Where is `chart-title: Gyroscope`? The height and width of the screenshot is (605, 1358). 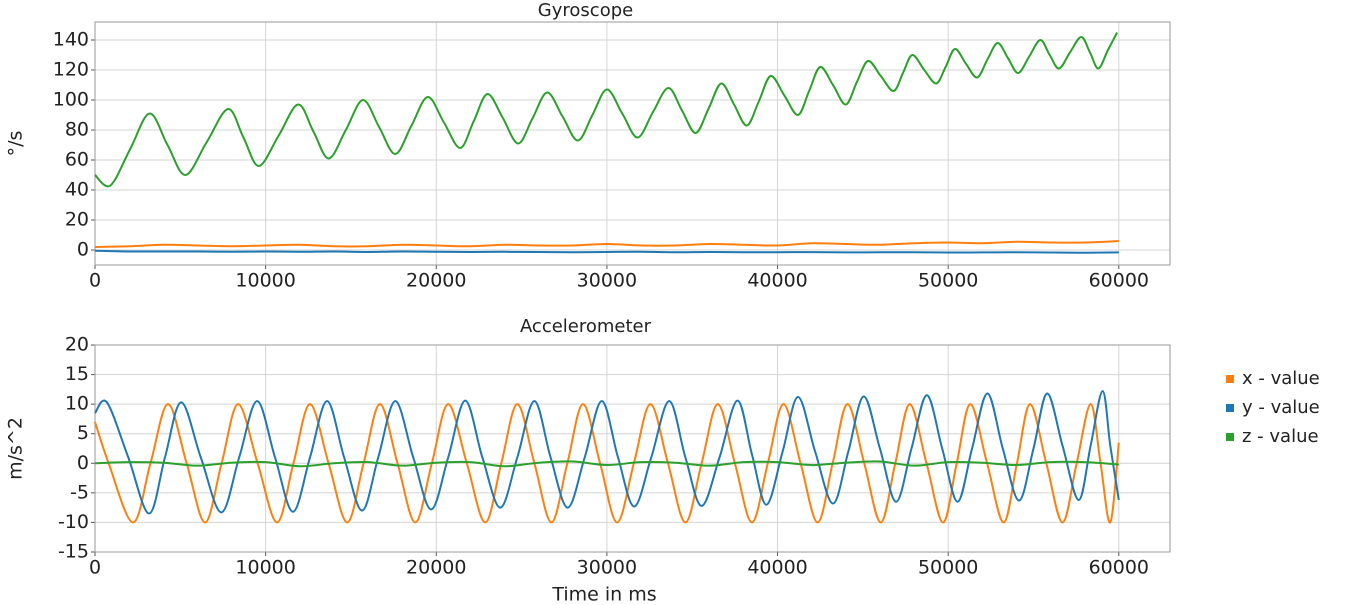
chart-title: Gyroscope is located at coordinates (585, 10).